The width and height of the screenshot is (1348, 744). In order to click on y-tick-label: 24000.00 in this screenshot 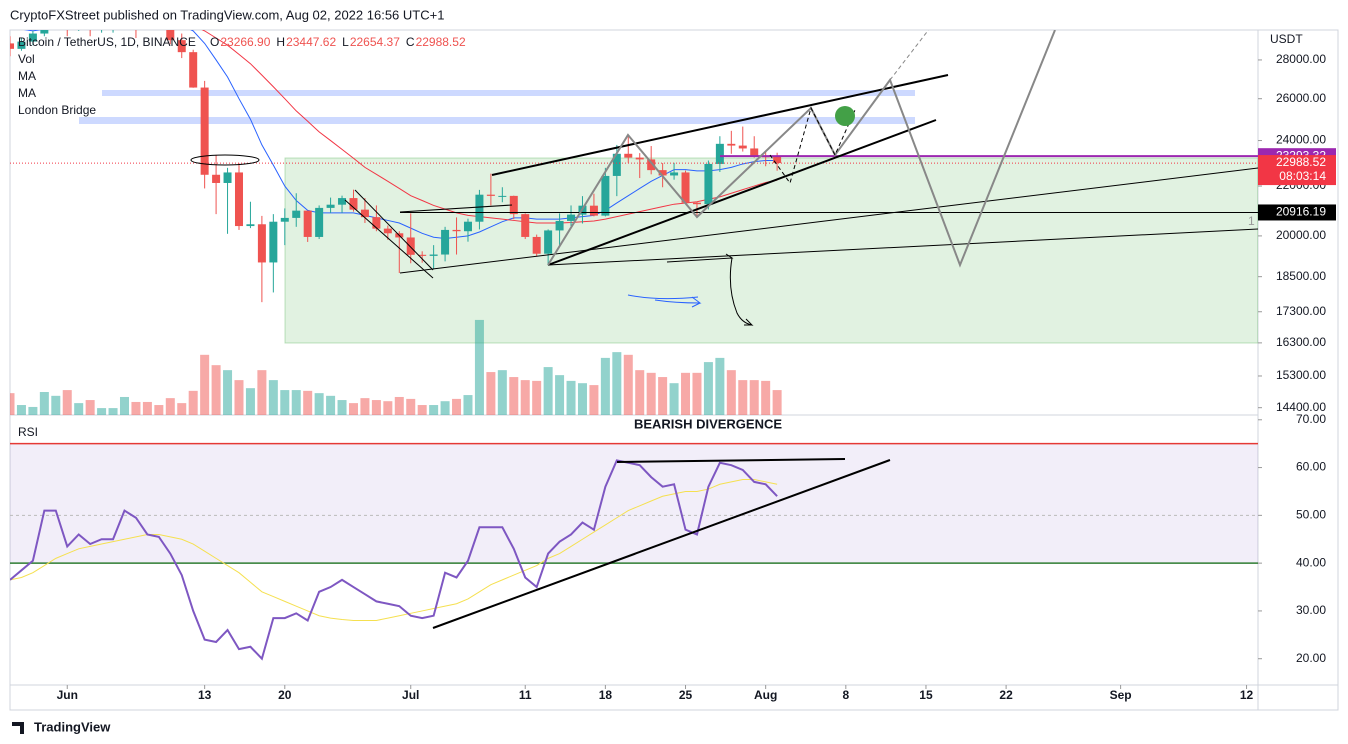, I will do `click(1301, 140)`.